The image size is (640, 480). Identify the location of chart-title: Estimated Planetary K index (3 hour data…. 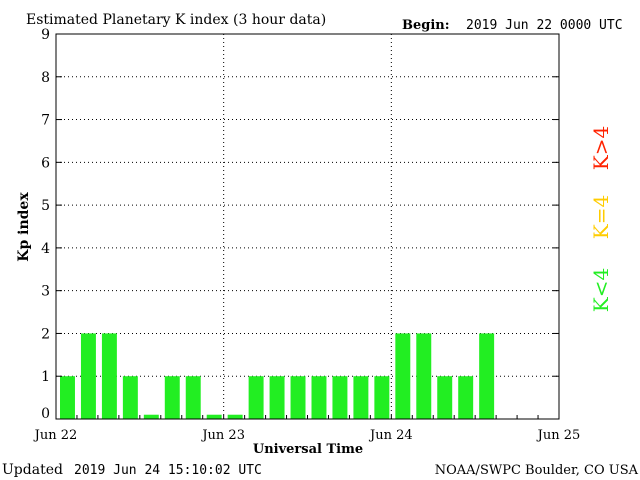
(176, 20).